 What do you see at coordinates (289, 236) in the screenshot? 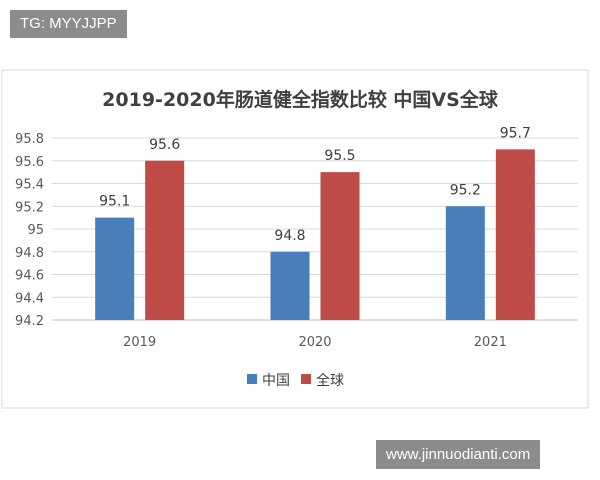
I see `data-label: 94.8` at bounding box center [289, 236].